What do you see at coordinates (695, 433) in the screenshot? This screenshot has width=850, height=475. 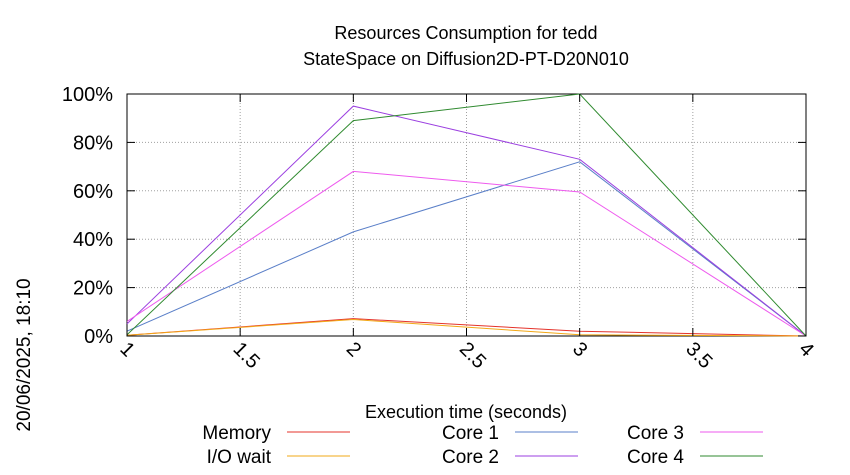 I see `legend-item-core-3: Core 3` at bounding box center [695, 433].